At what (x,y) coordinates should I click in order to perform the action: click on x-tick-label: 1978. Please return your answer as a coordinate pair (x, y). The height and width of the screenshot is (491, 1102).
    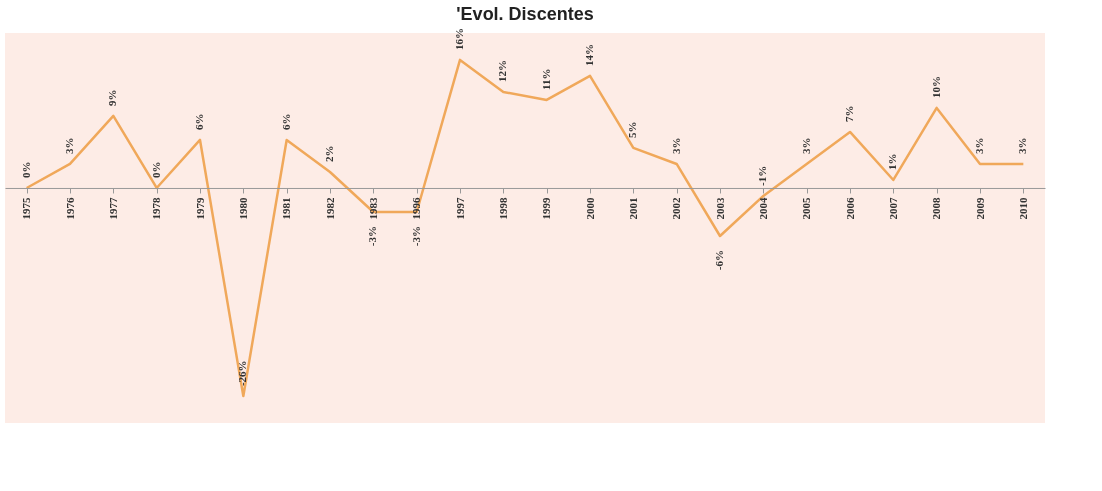
    Looking at the image, I should click on (156, 208).